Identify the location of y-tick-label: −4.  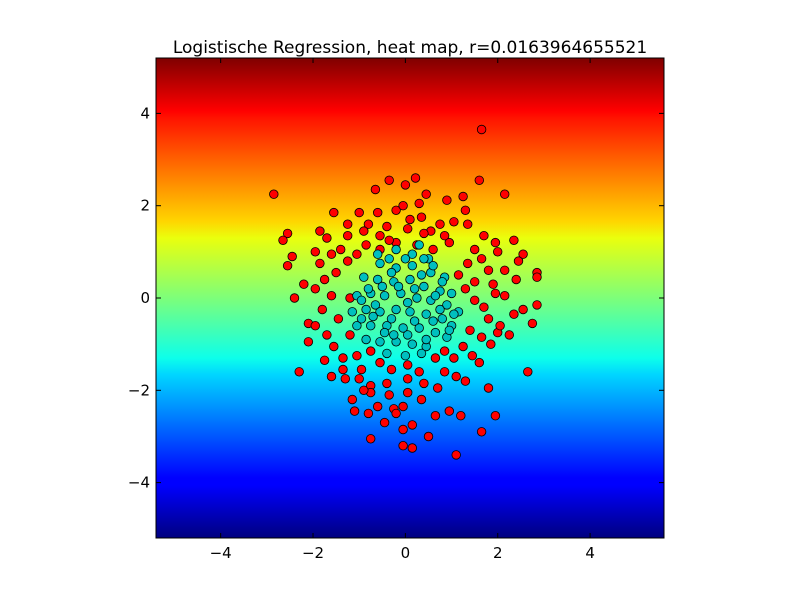
(139, 483).